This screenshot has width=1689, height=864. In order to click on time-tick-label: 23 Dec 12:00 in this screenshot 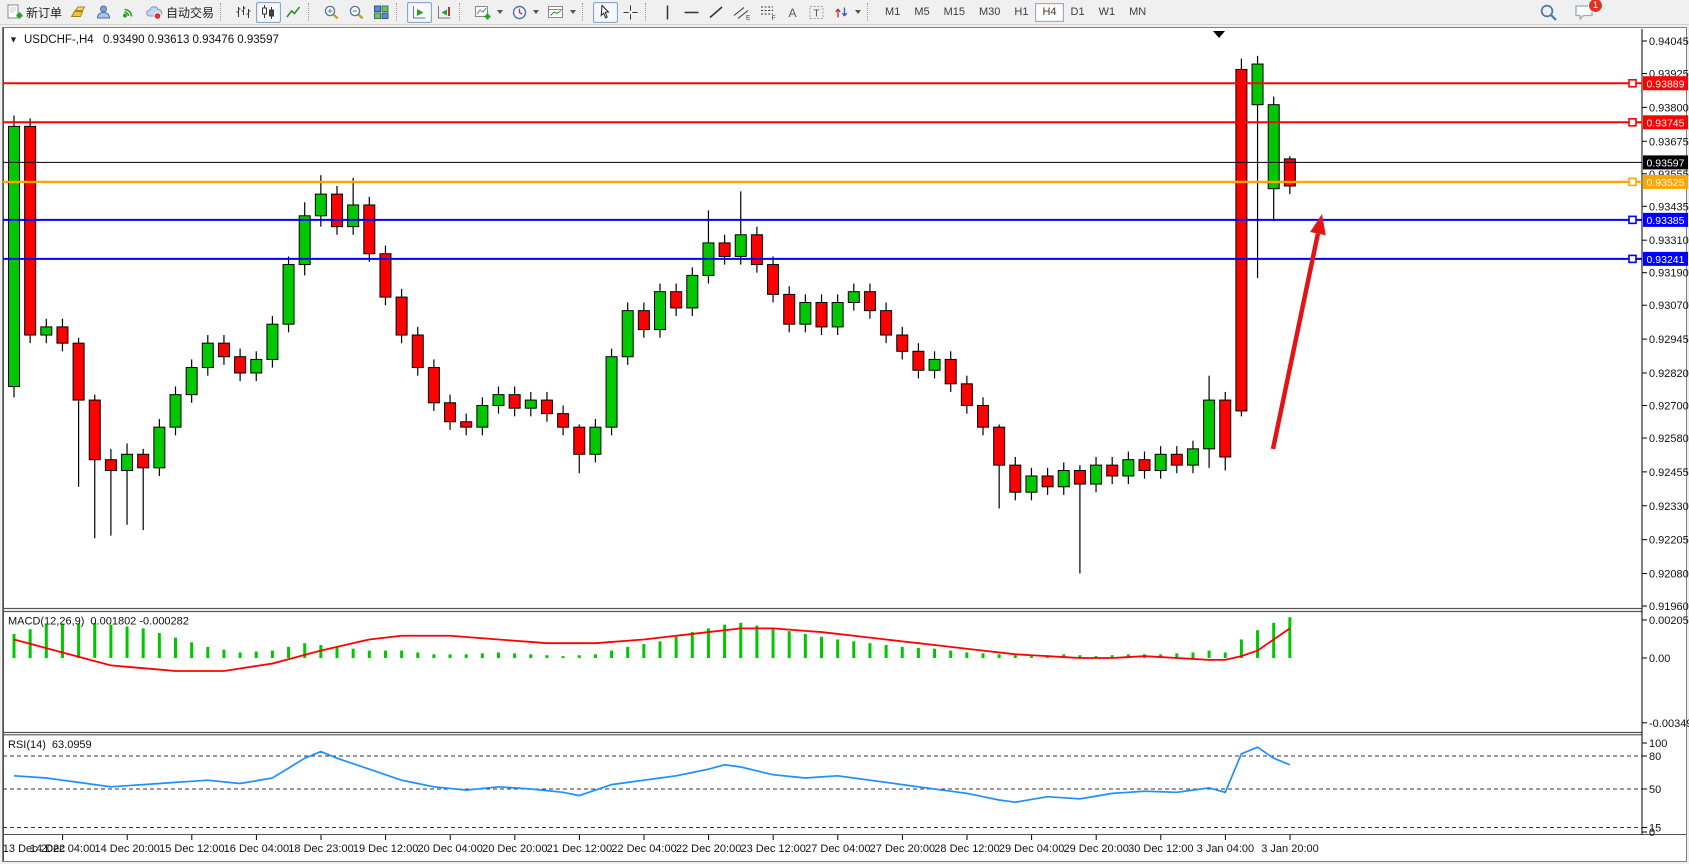, I will do `click(772, 849)`.